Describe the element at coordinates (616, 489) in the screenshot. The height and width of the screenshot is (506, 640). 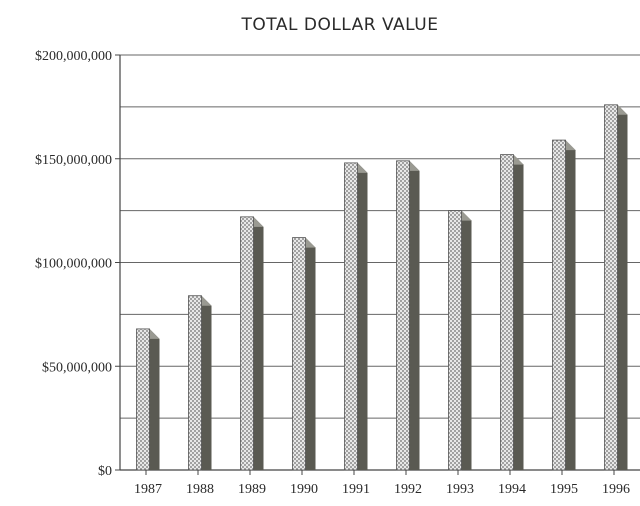
I see `x-tick-label: 1996` at that location.